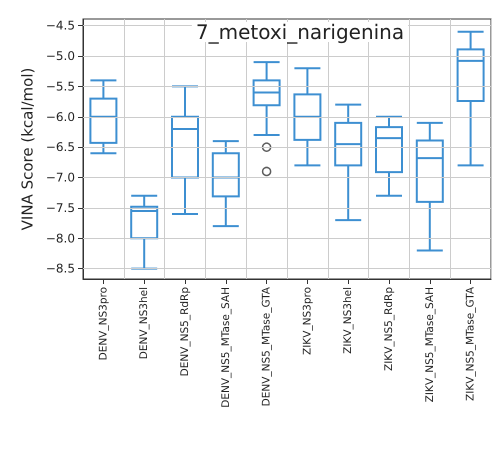 The image size is (502, 449). I want to click on y-tick-label: −8.0, so click(60, 238).